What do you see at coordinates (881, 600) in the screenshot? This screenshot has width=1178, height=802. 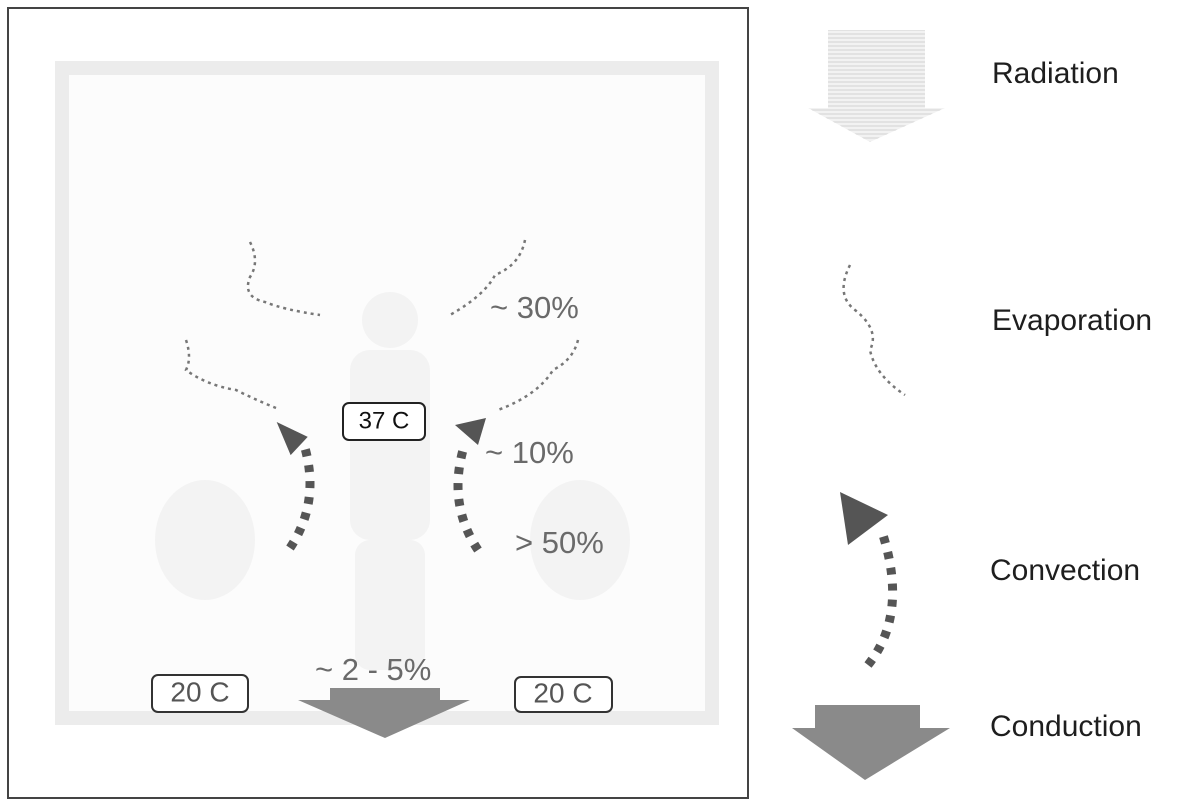 I see `convection-icon` at bounding box center [881, 600].